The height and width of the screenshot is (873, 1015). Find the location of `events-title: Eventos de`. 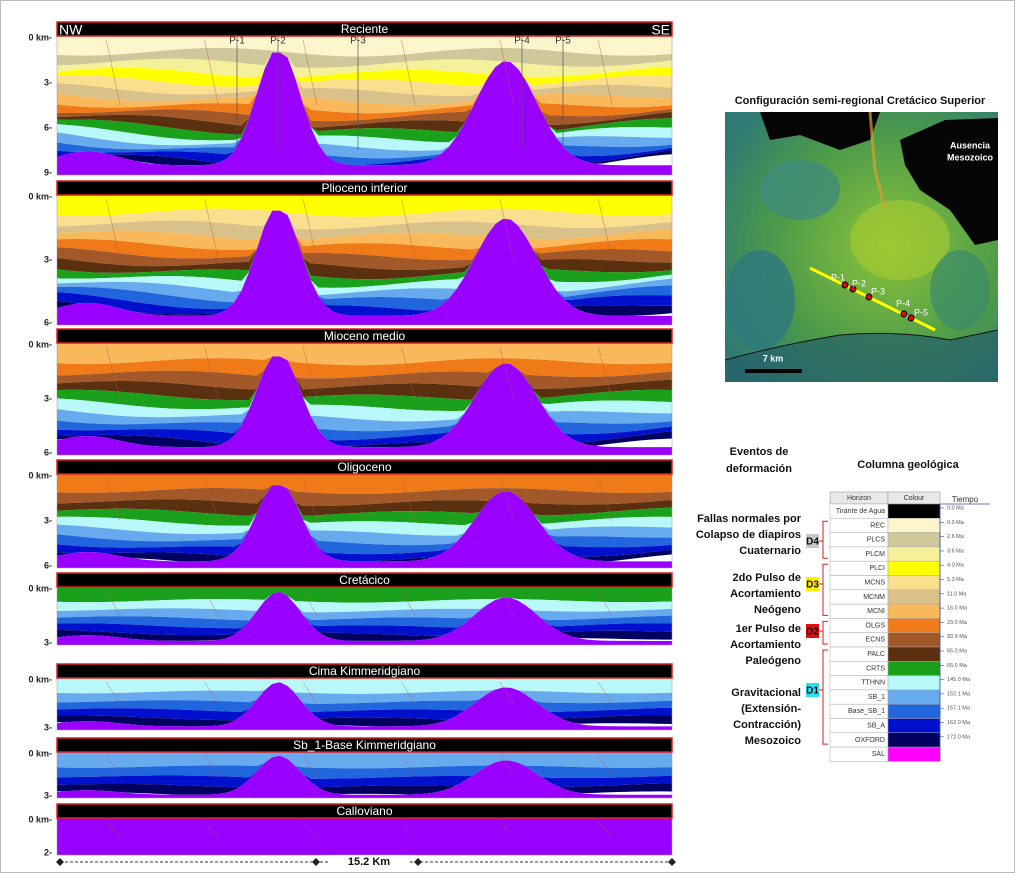

events-title: Eventos de is located at coordinates (759, 452).